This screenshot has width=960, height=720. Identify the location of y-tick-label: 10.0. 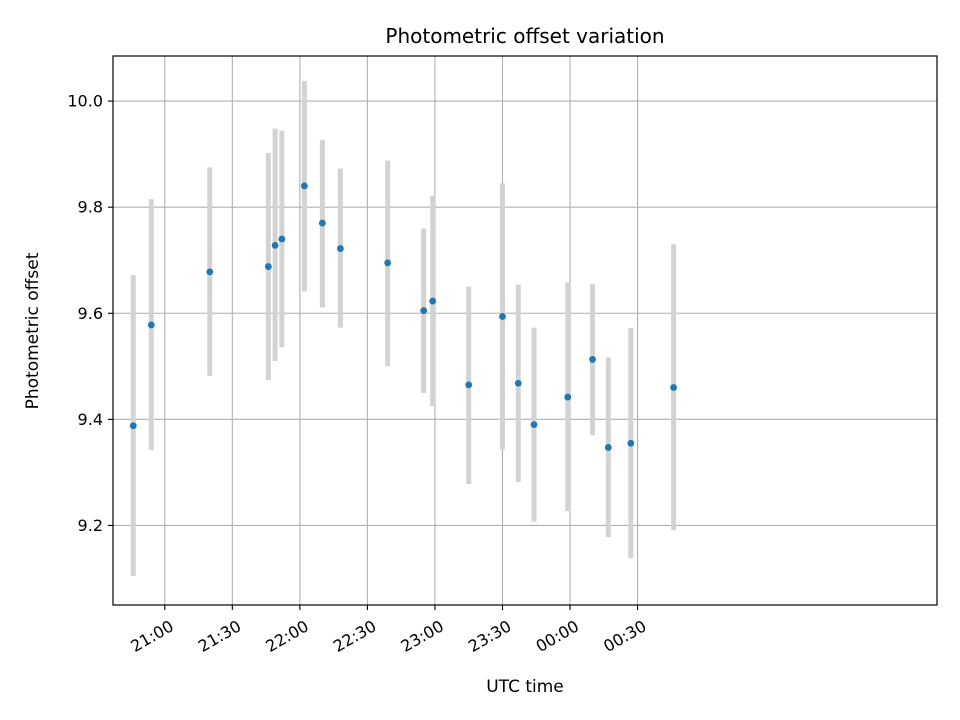
(85, 101).